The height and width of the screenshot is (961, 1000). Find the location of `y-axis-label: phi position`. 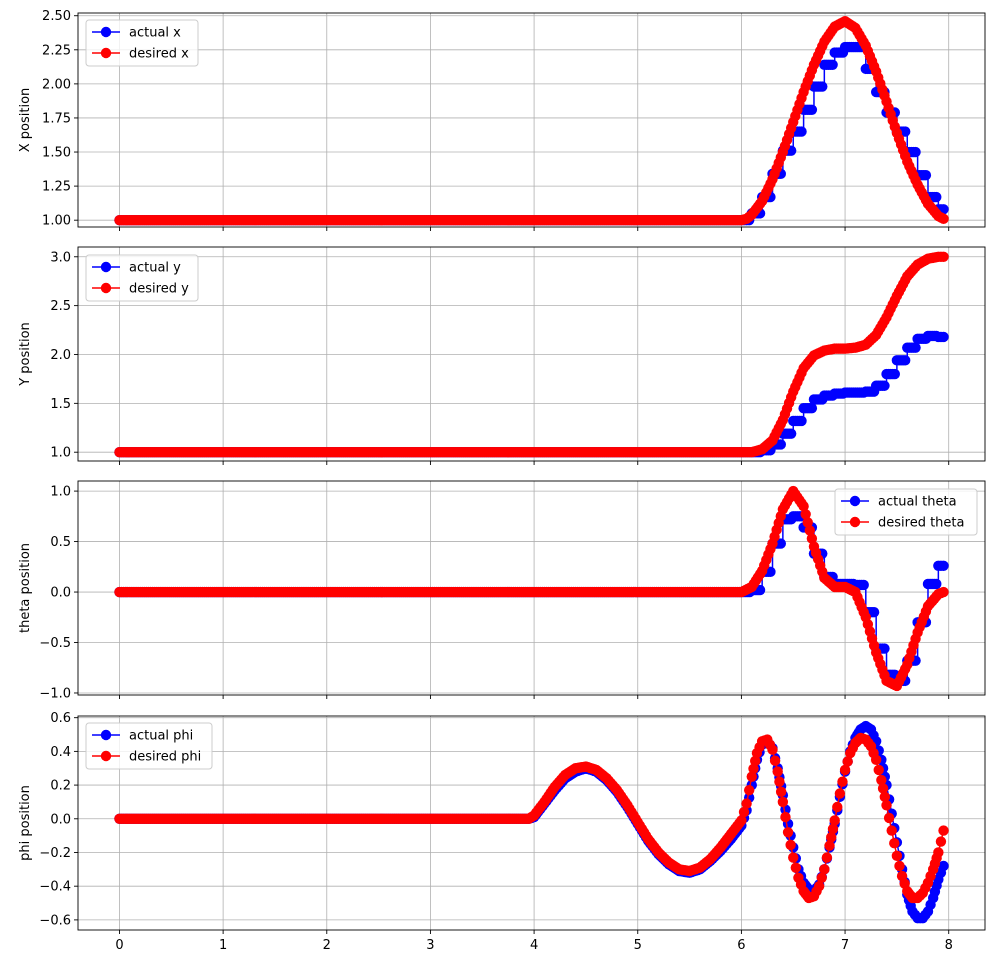

y-axis-label: phi position is located at coordinates (25, 823).